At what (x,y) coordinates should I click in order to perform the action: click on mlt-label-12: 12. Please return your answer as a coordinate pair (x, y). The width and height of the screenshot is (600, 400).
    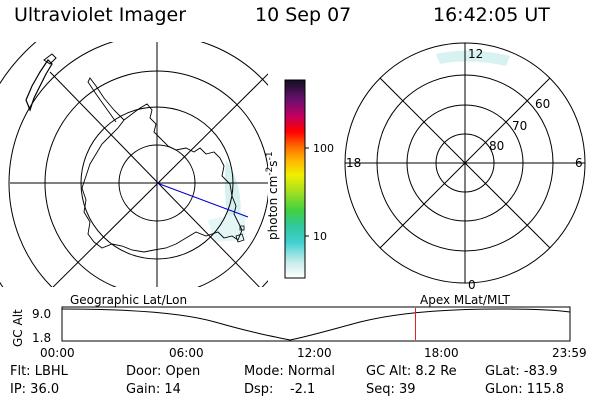
    Looking at the image, I should click on (475, 54).